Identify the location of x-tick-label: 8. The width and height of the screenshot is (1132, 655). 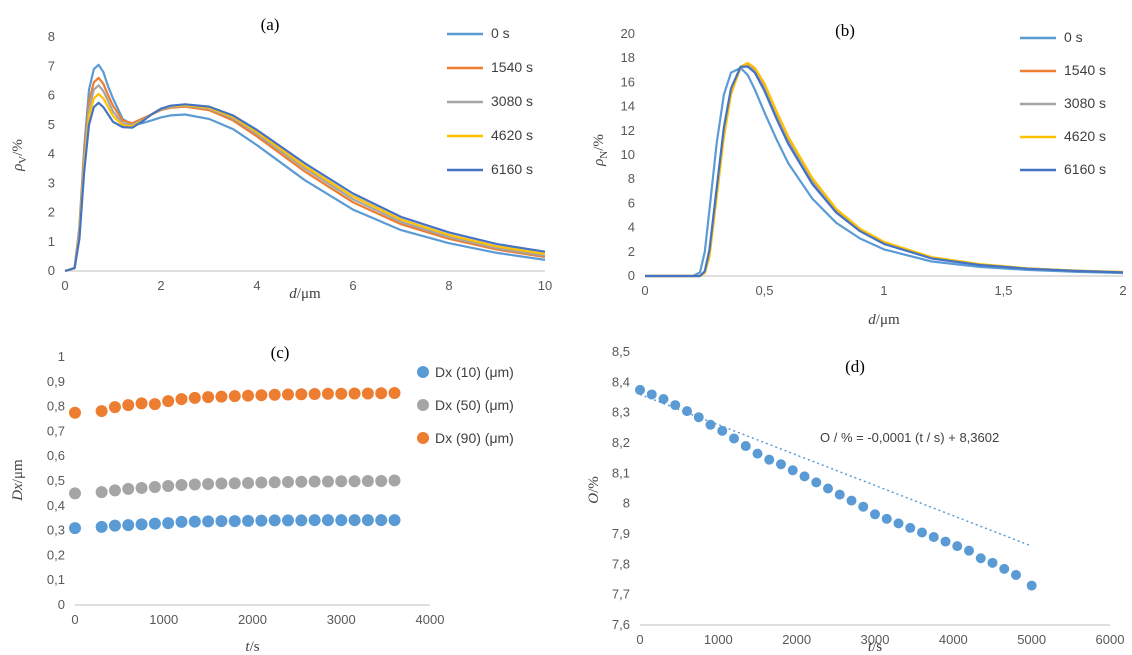
(448, 285).